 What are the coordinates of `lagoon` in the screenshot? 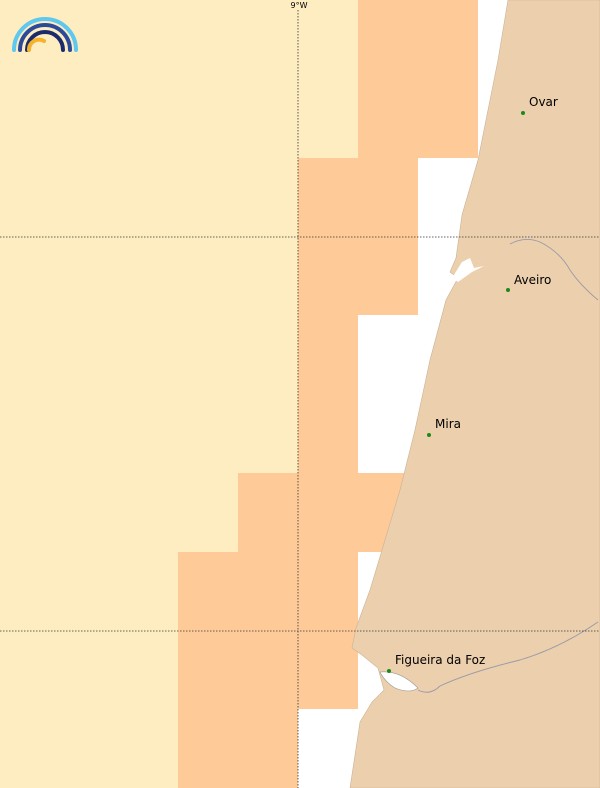 It's located at (468, 270).